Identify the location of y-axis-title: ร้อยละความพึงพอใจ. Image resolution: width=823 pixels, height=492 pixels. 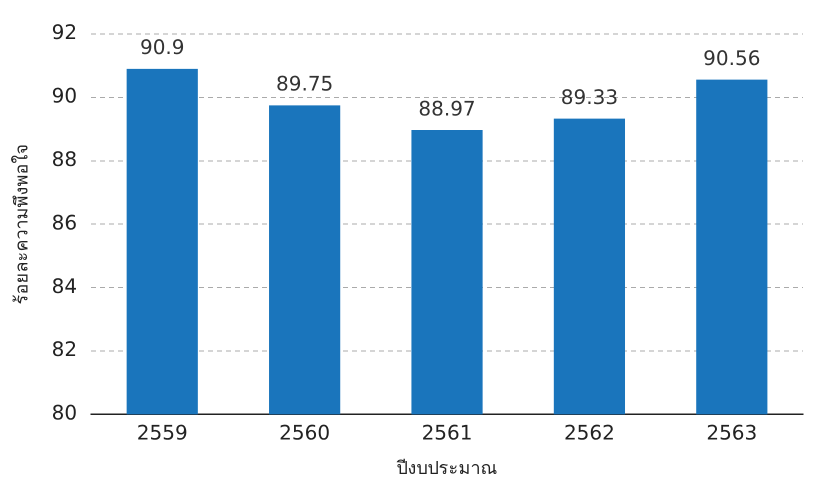
(21, 224).